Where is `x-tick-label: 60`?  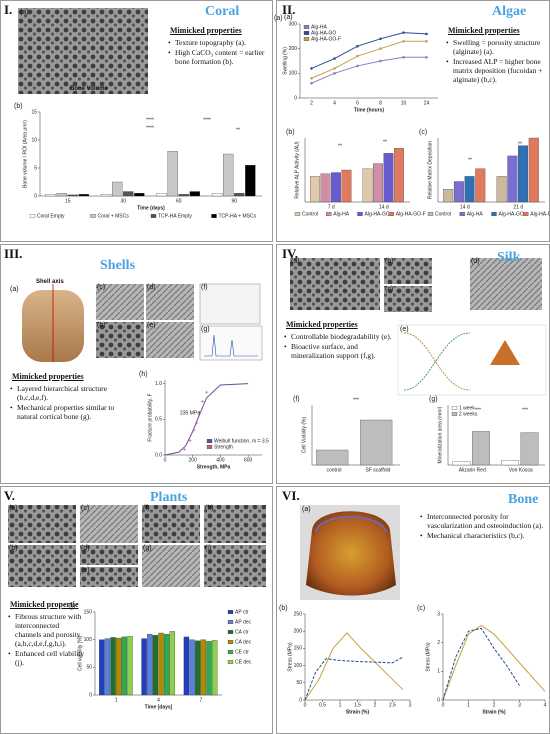 x-tick-label: 60 is located at coordinates (179, 201).